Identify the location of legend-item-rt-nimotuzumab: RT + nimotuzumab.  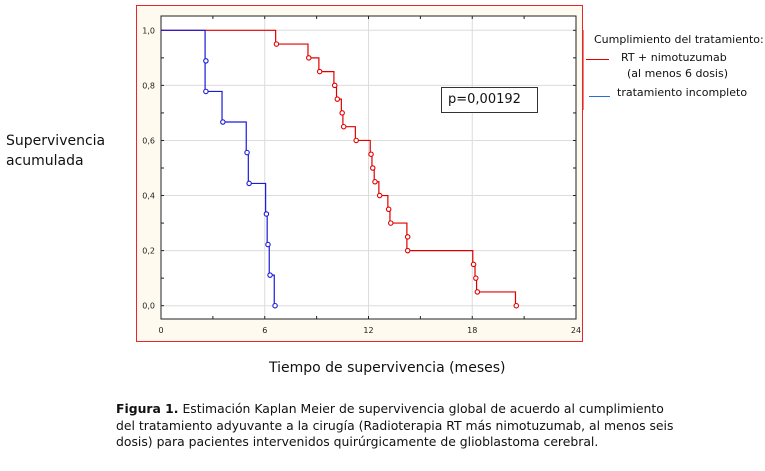
(674, 57).